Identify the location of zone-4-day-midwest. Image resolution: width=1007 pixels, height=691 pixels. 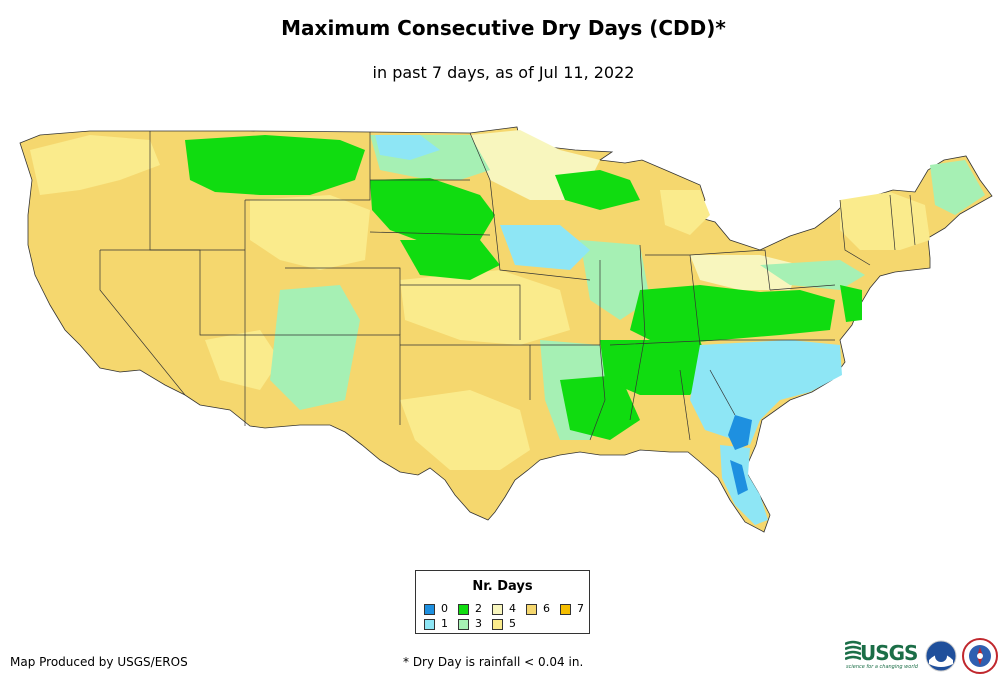
(745, 272).